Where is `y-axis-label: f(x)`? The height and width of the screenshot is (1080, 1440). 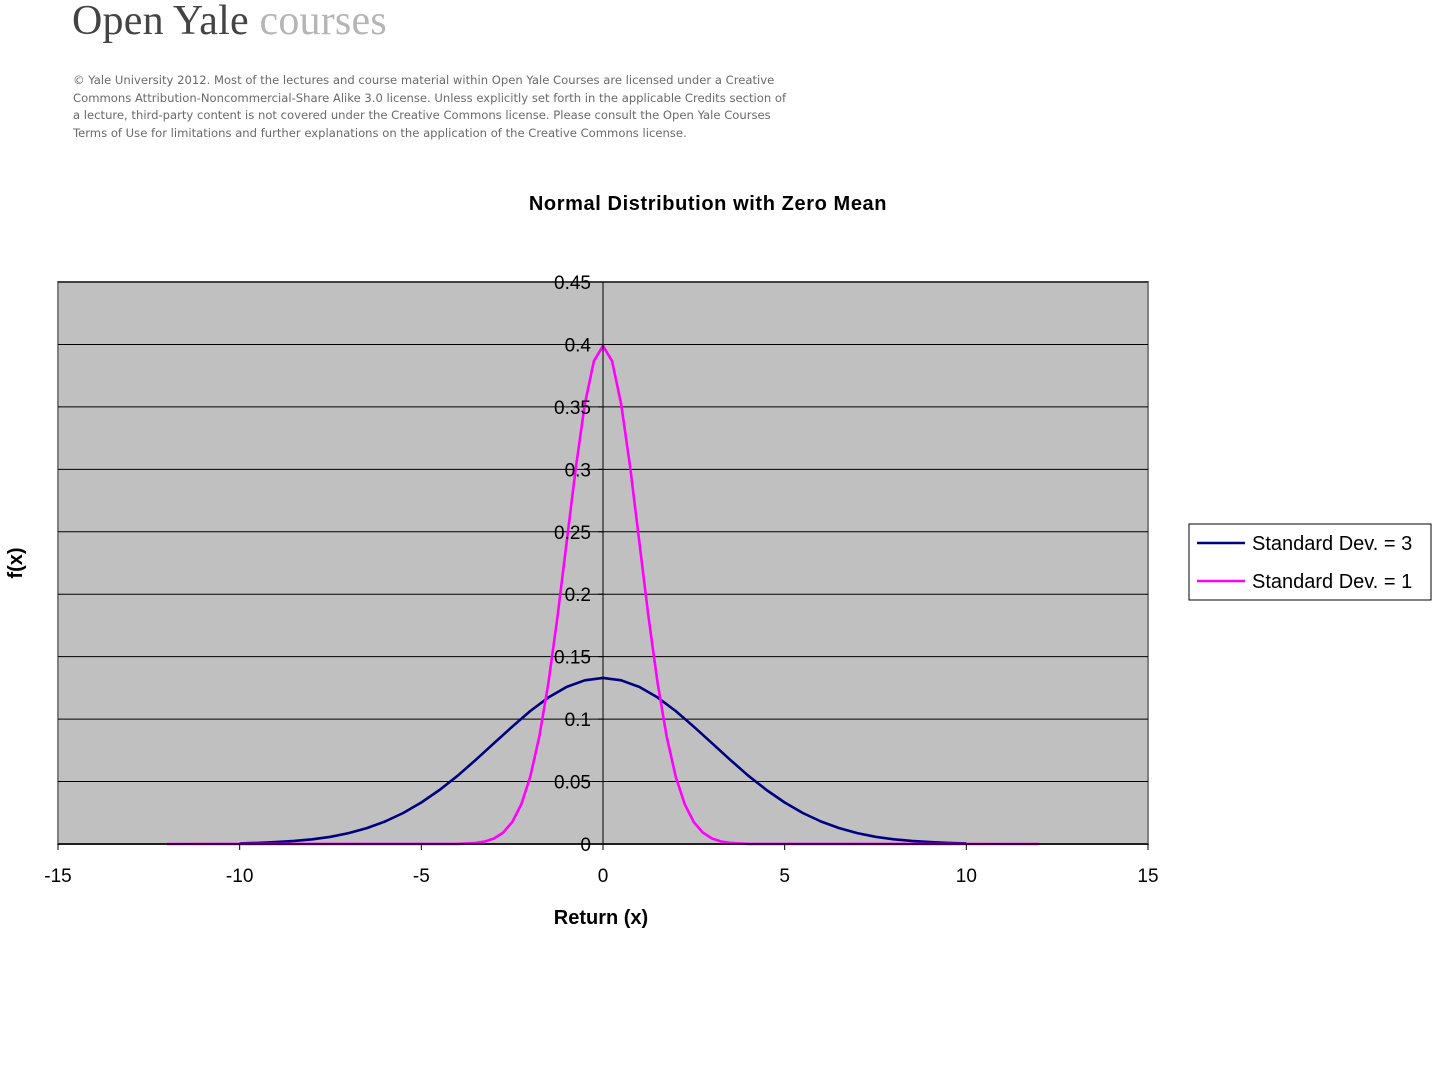 y-axis-label: f(x) is located at coordinates (16, 562).